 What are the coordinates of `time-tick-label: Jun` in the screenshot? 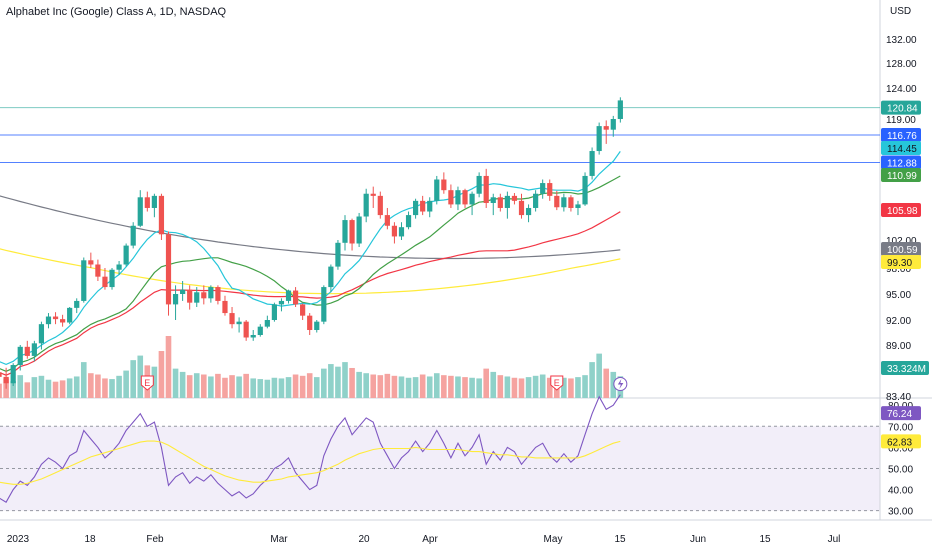 It's located at (698, 539).